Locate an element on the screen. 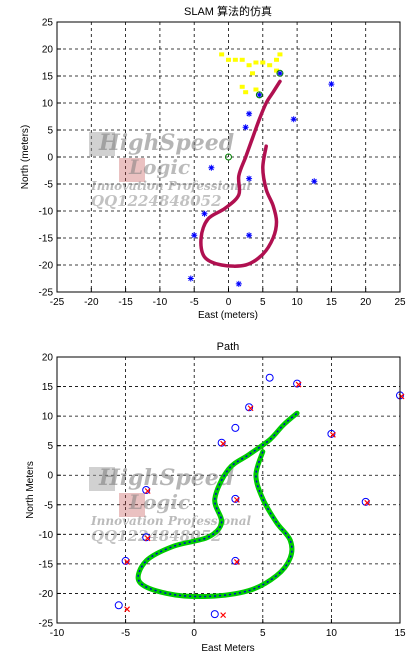  chart2-x-ticks: -10 -5 0 5 10 15 is located at coordinates (228, 629).